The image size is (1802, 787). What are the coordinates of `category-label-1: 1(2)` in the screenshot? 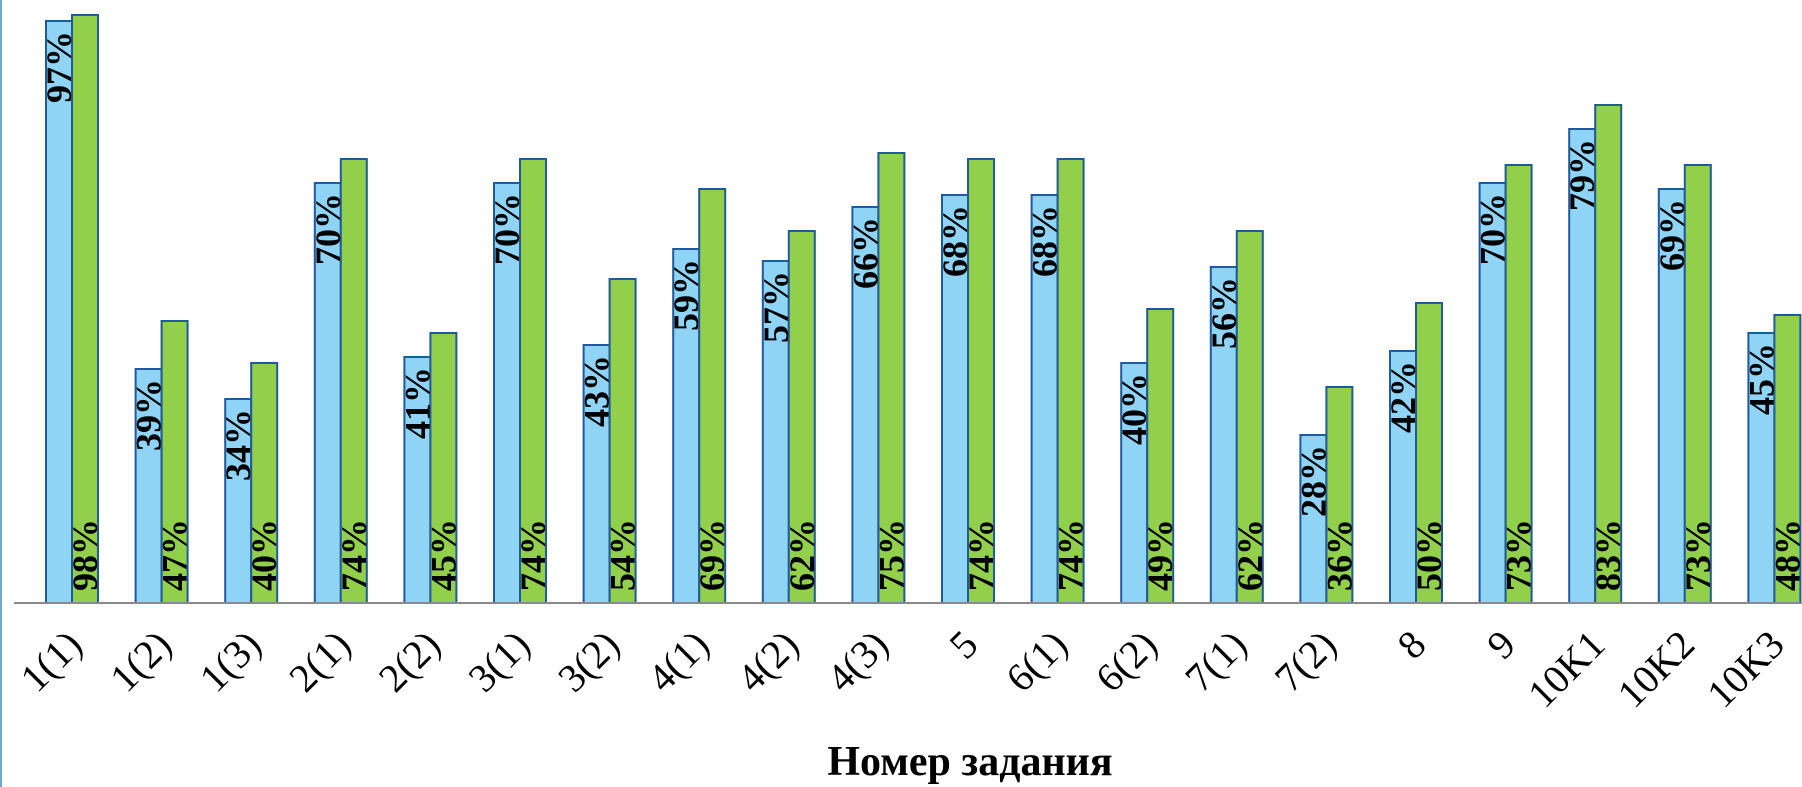 It's located at (140, 661).